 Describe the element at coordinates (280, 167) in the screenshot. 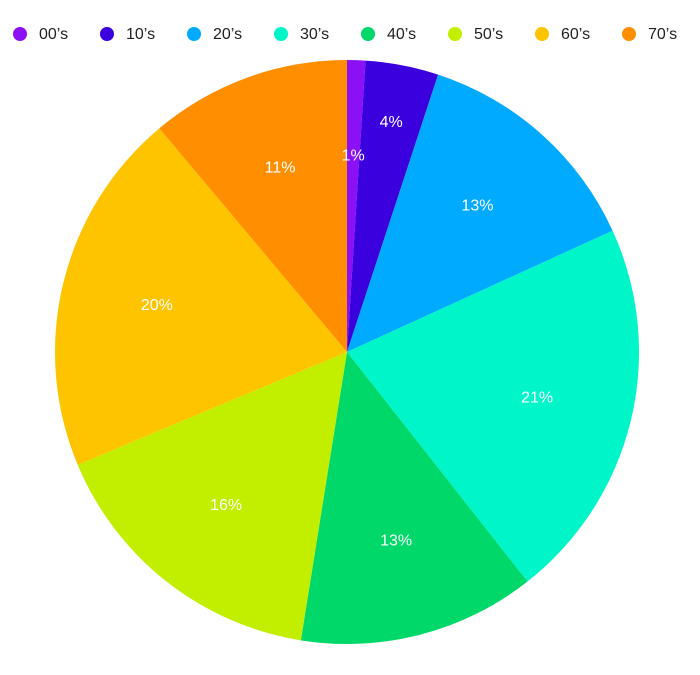

I see `slice-label: 11%` at that location.